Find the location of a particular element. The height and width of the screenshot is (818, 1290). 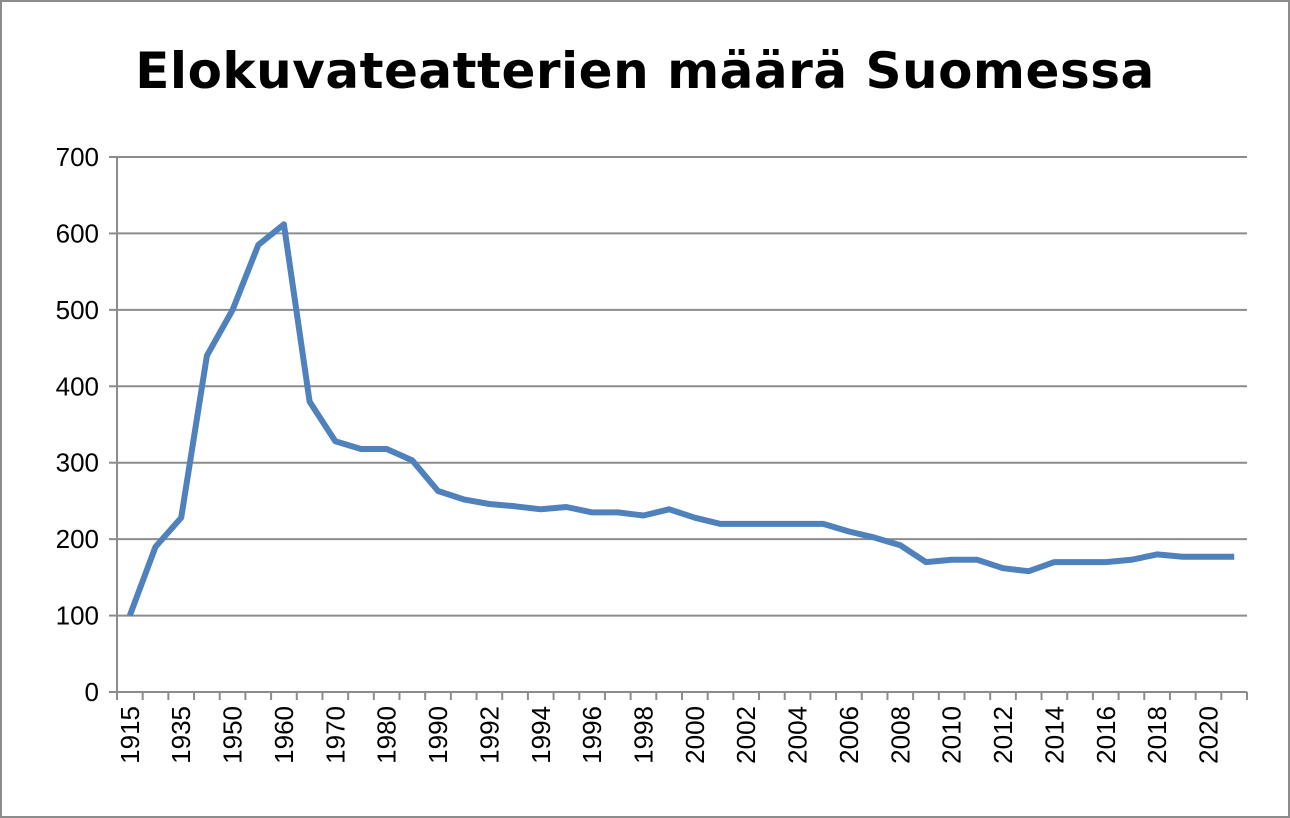

x-tick-label: 2016 is located at coordinates (1106, 735).